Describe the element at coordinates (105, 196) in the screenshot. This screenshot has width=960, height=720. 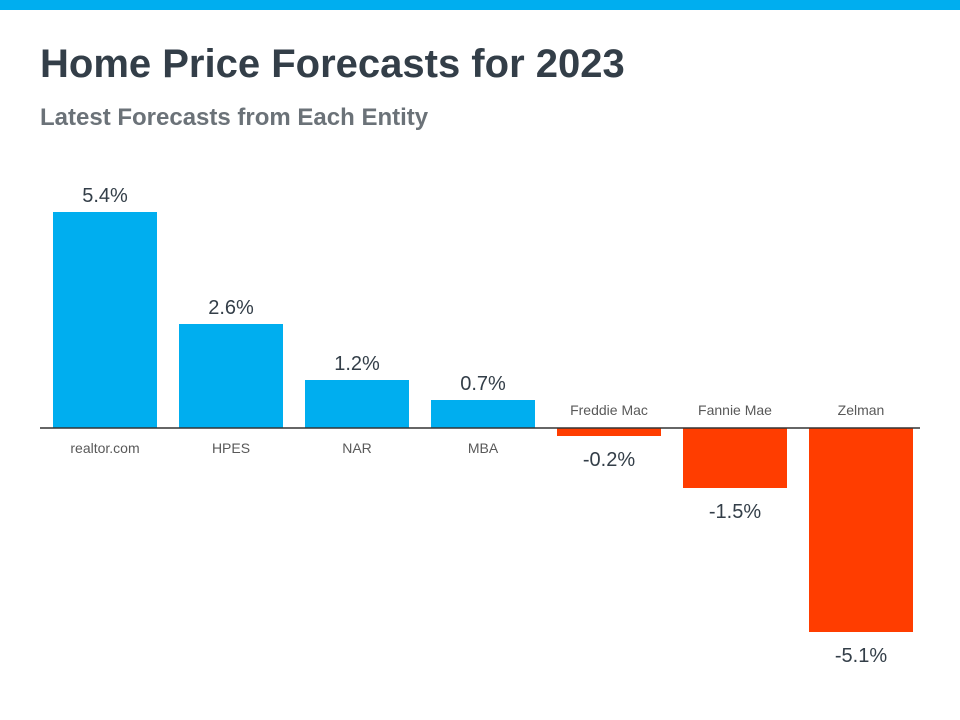
I see `value-label-realtor-com: 5.4%` at that location.